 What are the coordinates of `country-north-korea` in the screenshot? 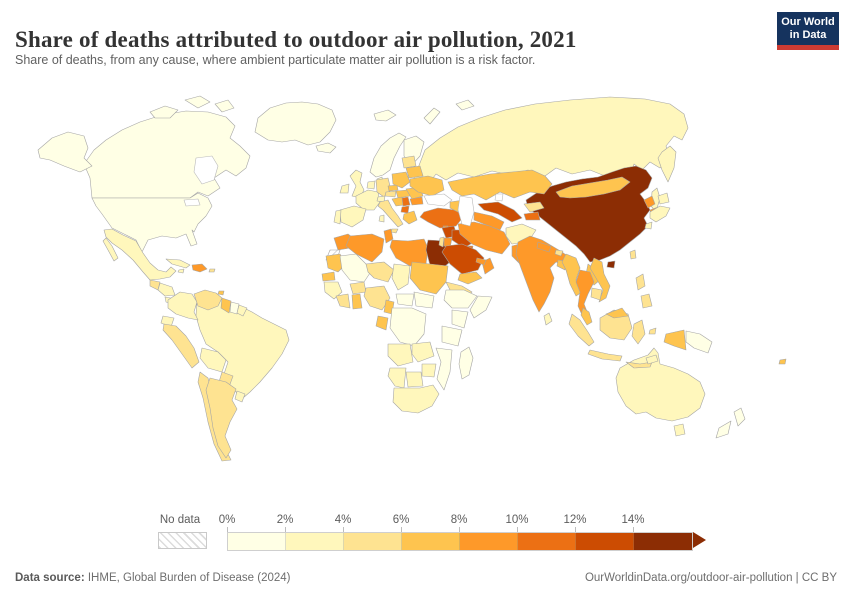 It's located at (649, 202).